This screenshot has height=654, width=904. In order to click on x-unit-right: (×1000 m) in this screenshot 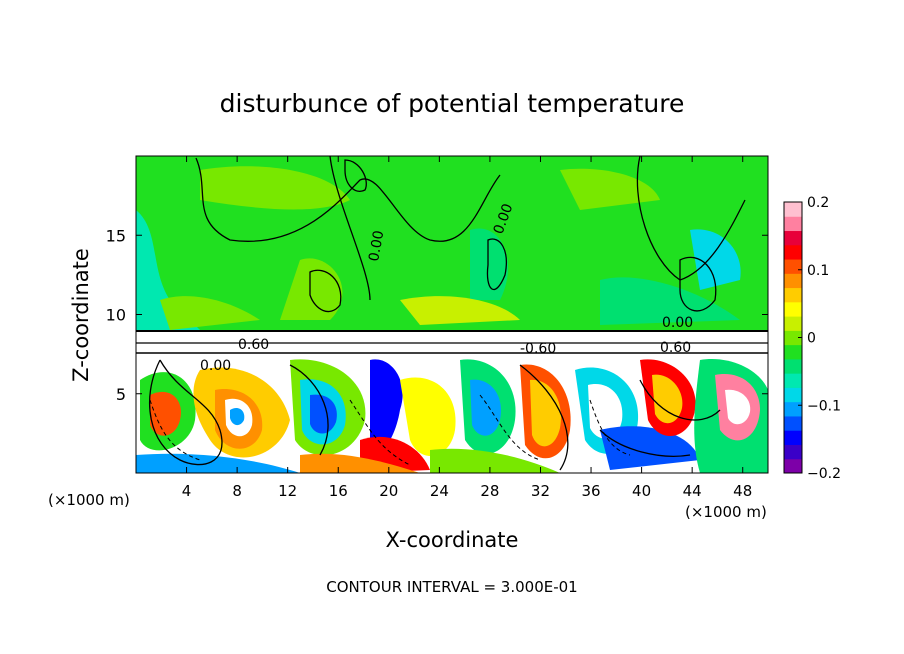, I will do `click(726, 512)`.